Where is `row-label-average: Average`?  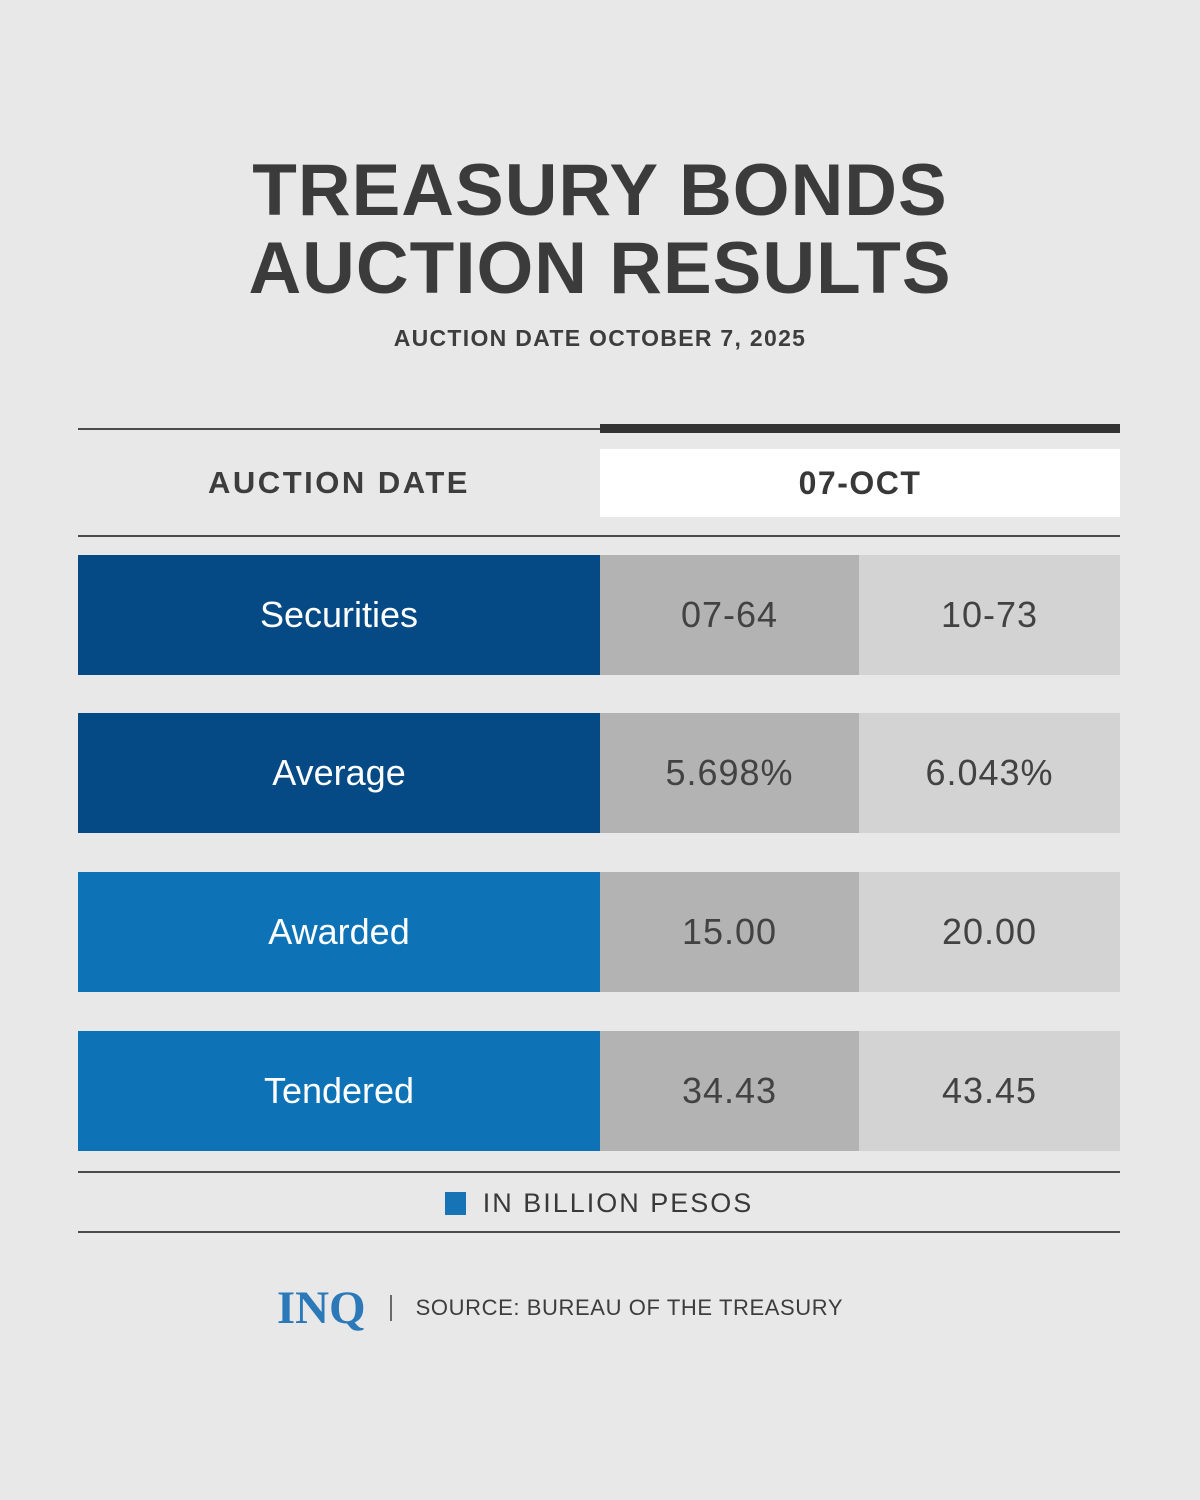
row-label-average: Average is located at coordinates (339, 773).